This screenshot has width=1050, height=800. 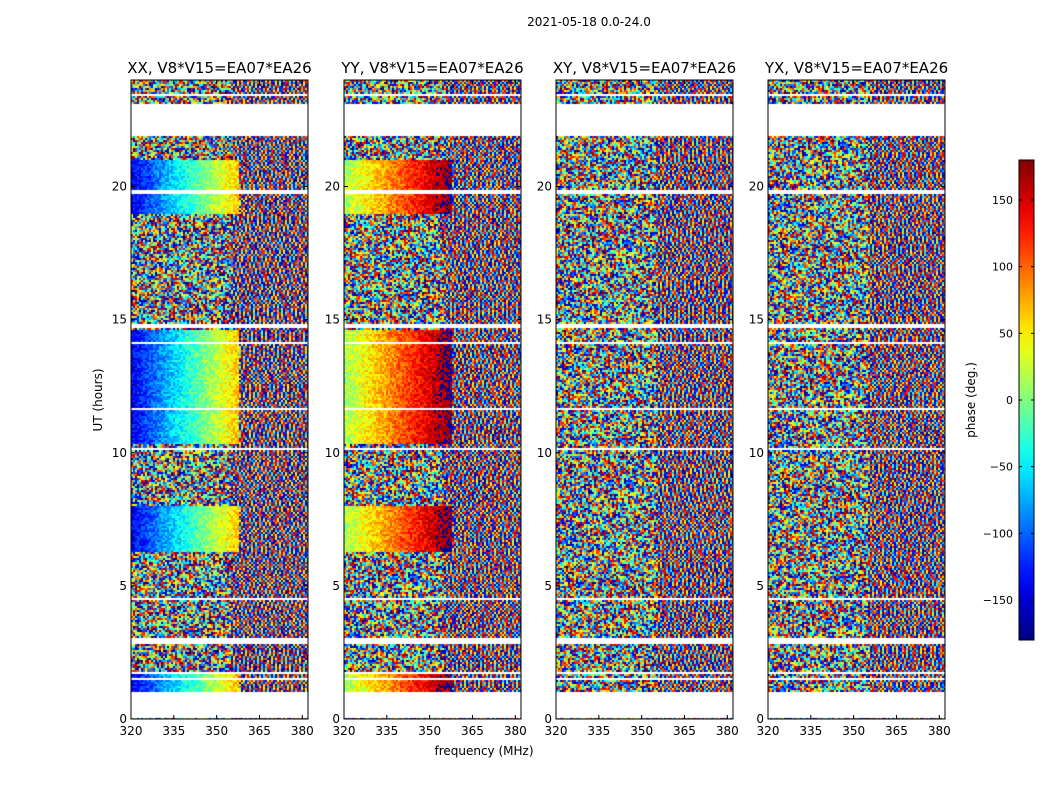 What do you see at coordinates (219, 68) in the screenshot?
I see `panel-title-0: XX, V8*V15=EA07*EA26` at bounding box center [219, 68].